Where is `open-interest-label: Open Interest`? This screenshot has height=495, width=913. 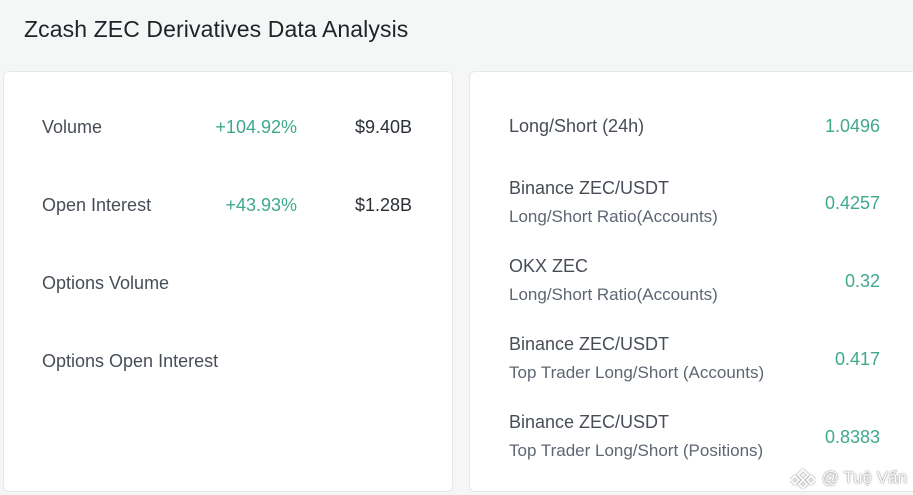
open-interest-label: Open Interest is located at coordinates (97, 204).